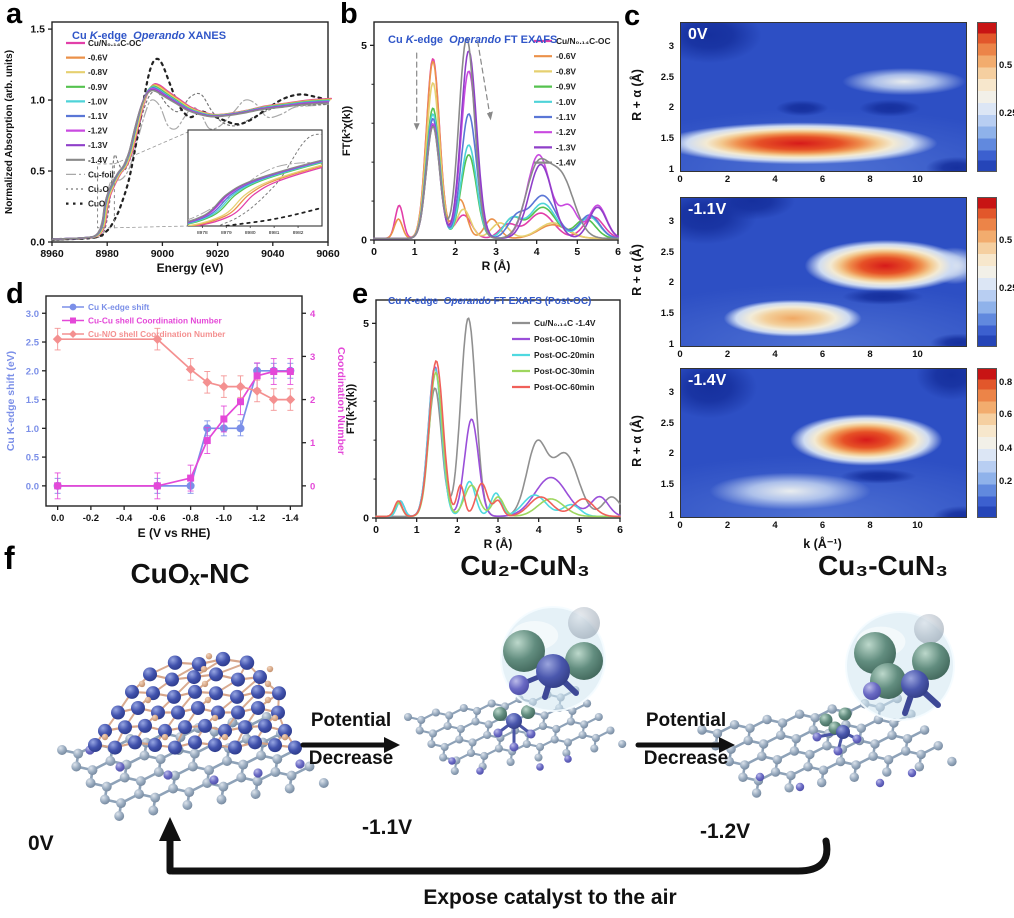  What do you see at coordinates (124, 518) in the screenshot?
I see `svg-text: -0.4` at bounding box center [124, 518].